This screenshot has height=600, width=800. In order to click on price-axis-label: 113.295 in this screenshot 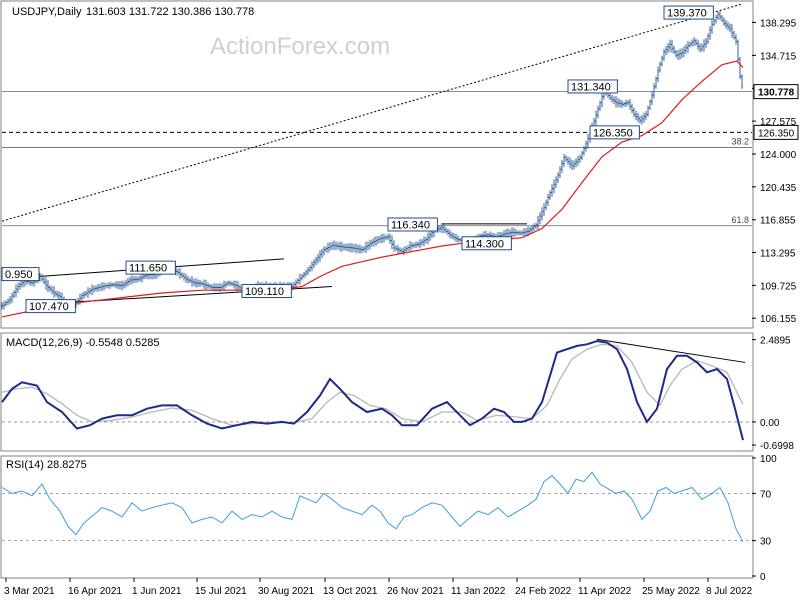, I will do `click(778, 254)`.